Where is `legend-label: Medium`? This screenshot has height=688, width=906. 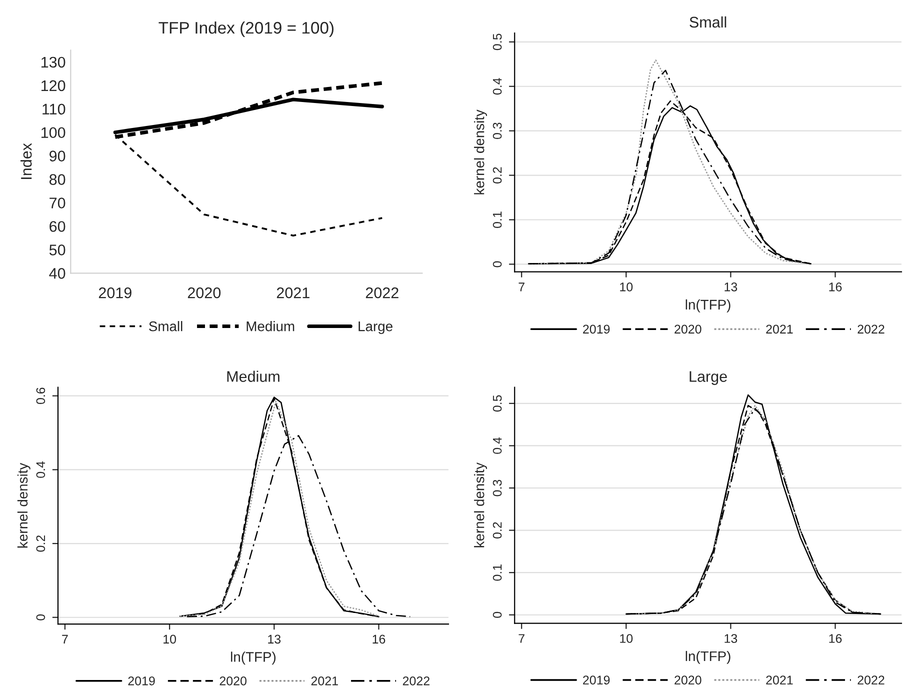 legend-label: Medium is located at coordinates (270, 326).